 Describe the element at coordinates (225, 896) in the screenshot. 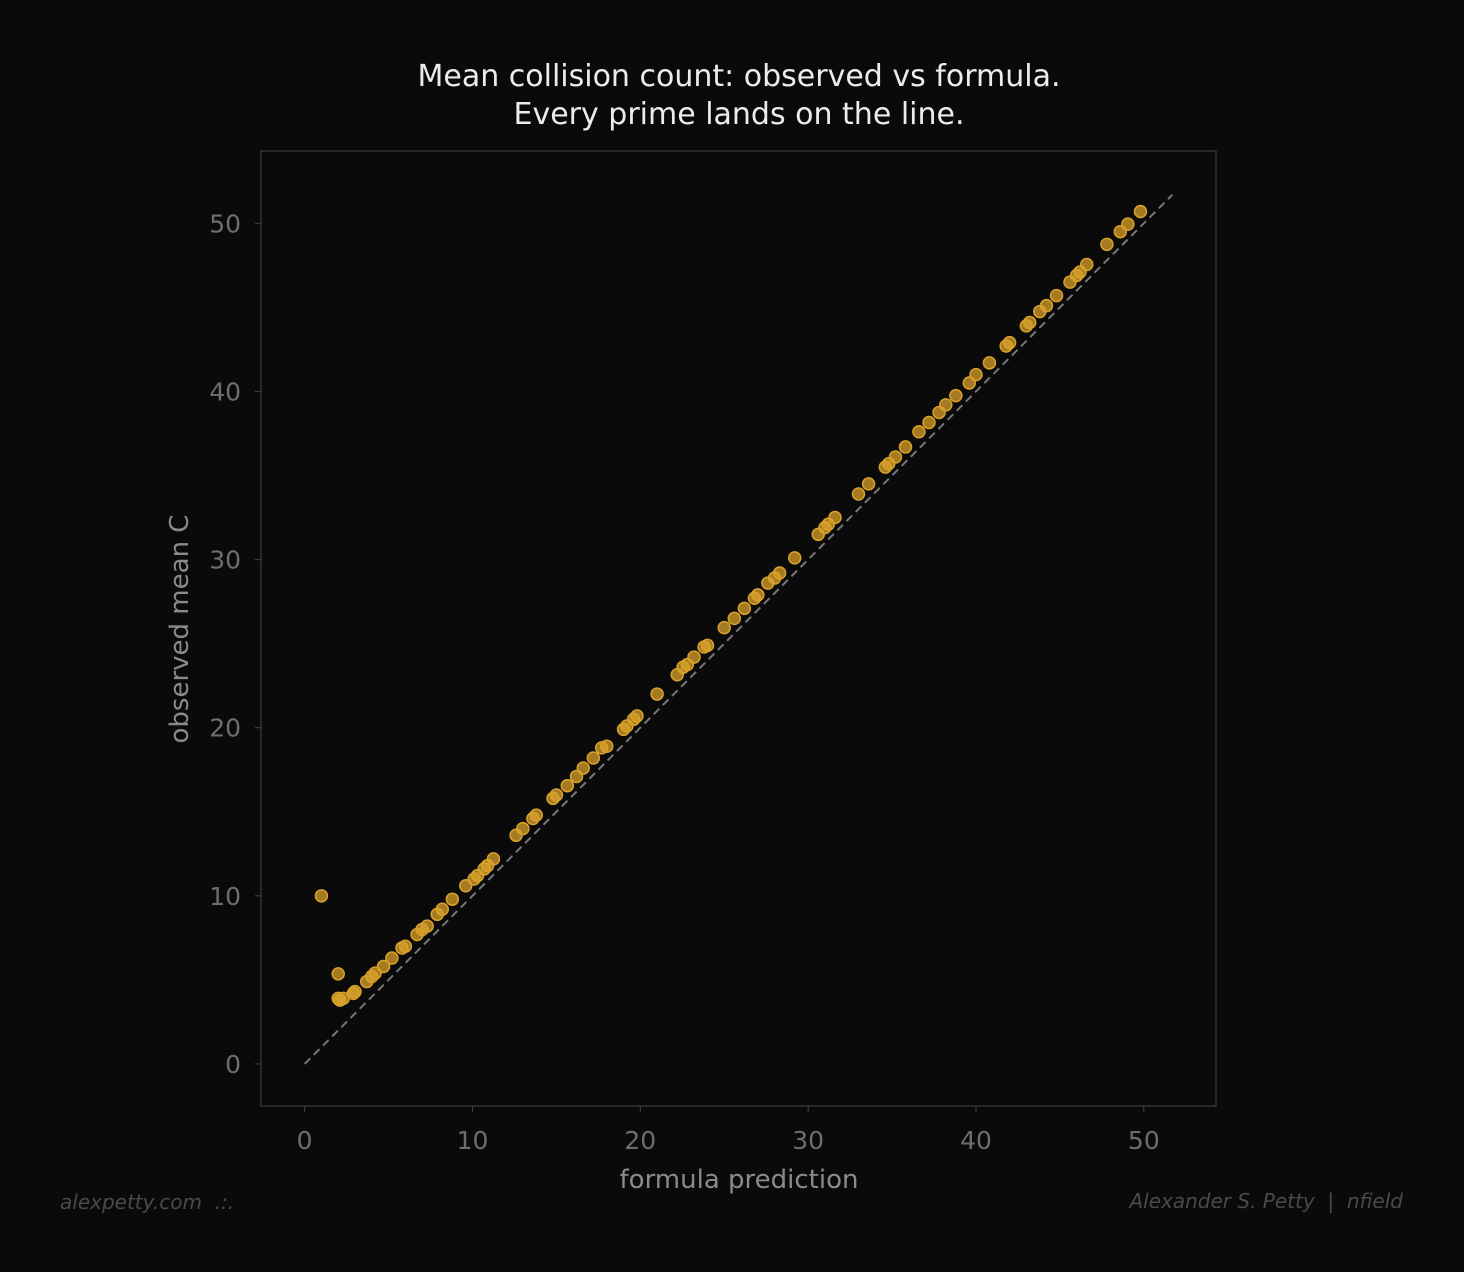

I see `y-tick-label: 10` at that location.